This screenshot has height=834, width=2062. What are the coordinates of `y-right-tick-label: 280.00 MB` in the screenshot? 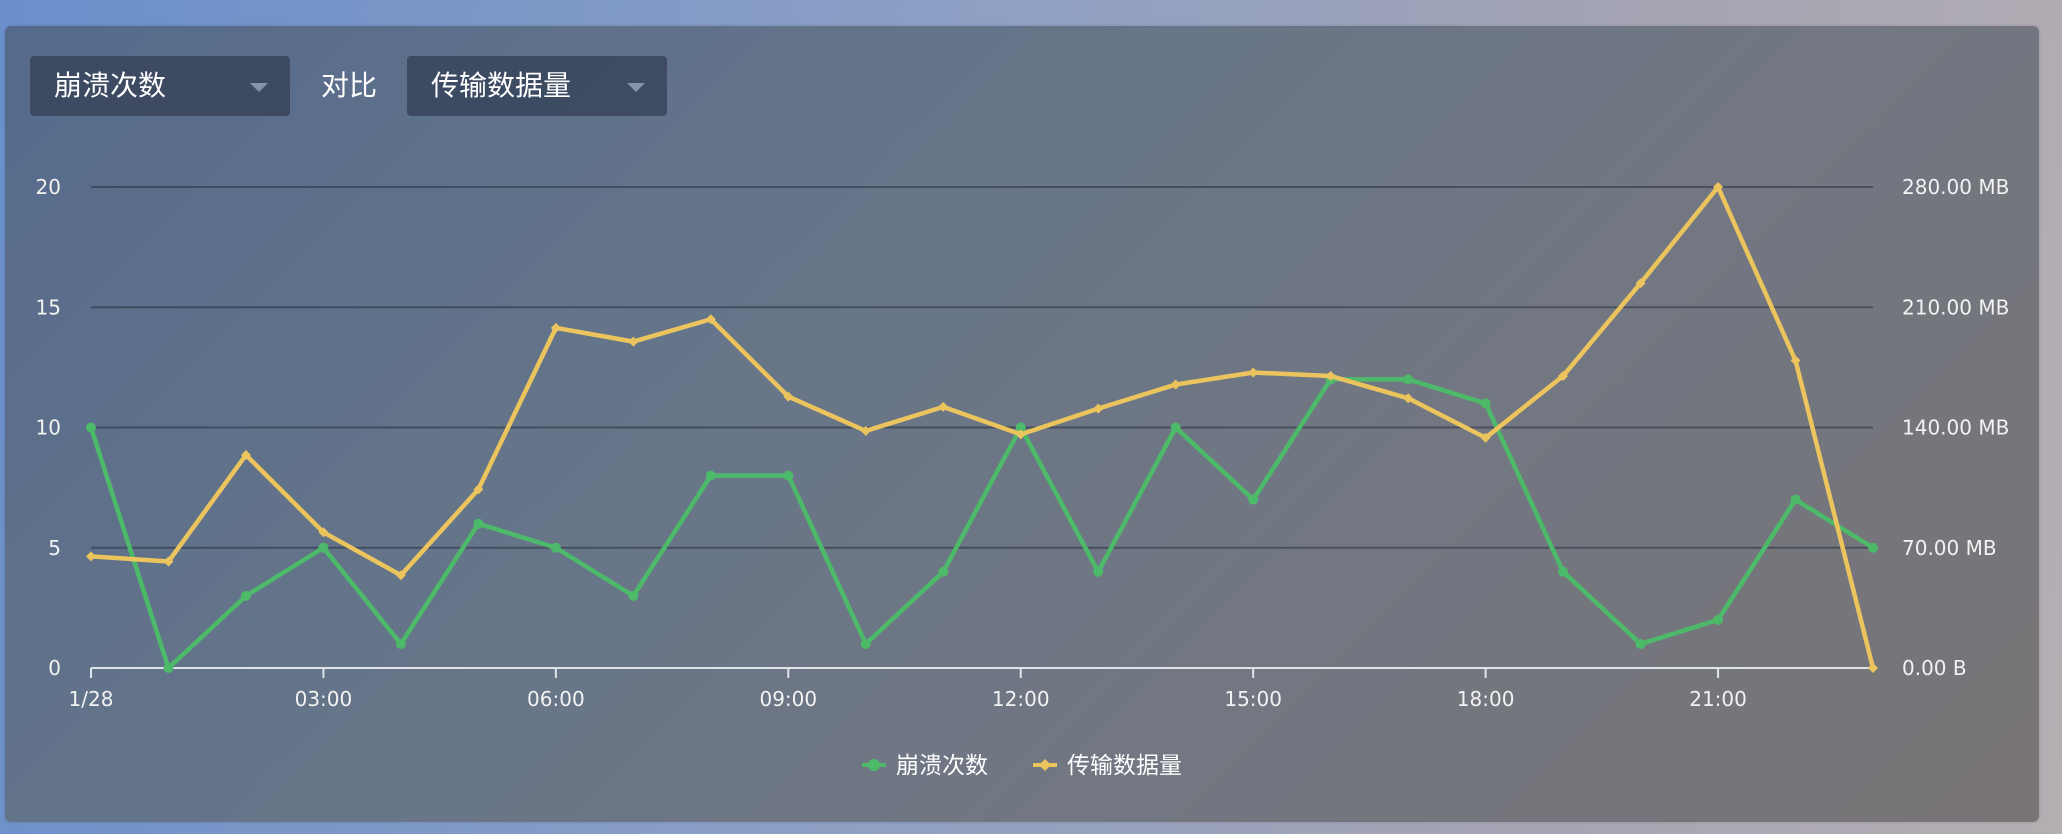 It's located at (1955, 187).